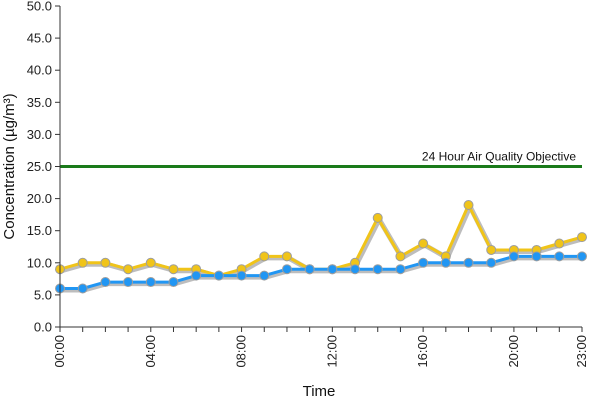  I want to click on x-tick-label: 20:00, so click(513, 351).